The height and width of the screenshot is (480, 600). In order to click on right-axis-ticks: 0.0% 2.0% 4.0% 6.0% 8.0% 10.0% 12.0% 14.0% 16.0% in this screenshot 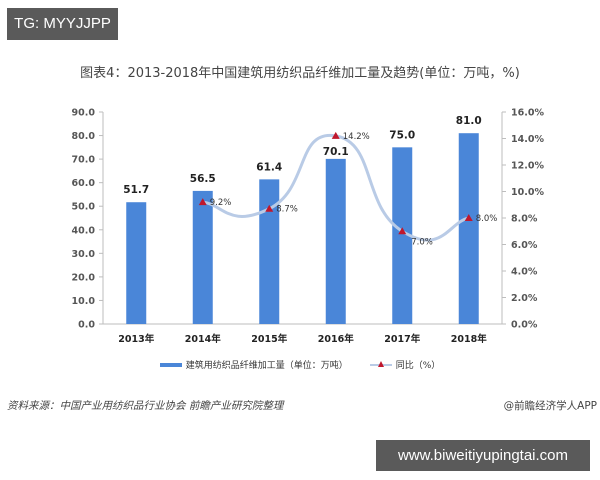, I will do `click(523, 219)`.